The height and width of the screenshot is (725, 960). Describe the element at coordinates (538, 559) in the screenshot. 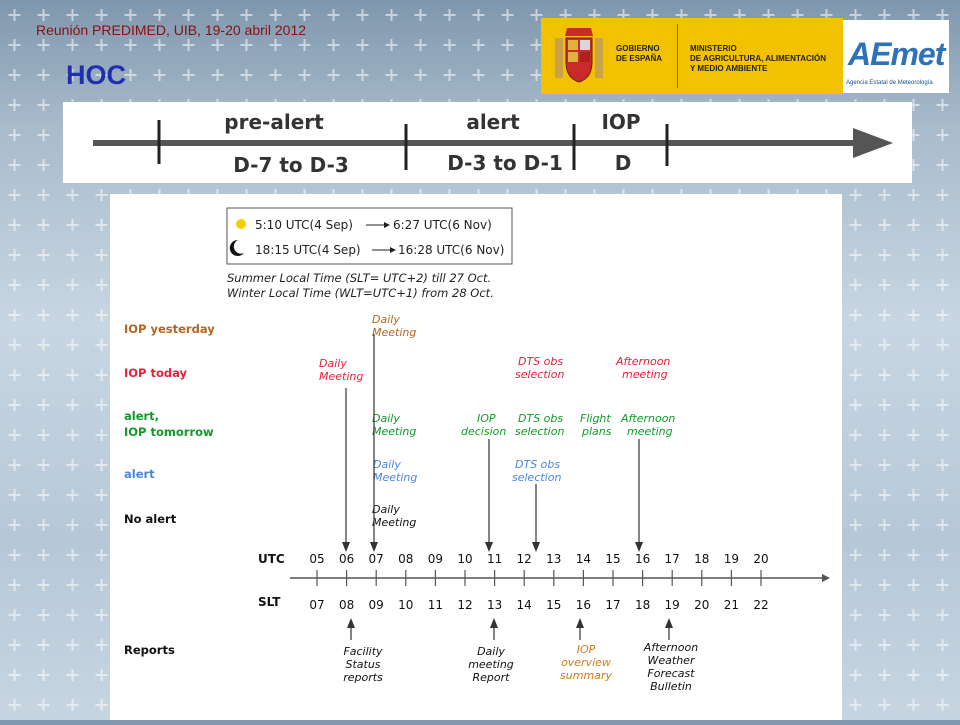

I see `utc-hour-labels: 05 06 07 08 09 10 11 12 13 14 15 16 17 18 19 20` at that location.